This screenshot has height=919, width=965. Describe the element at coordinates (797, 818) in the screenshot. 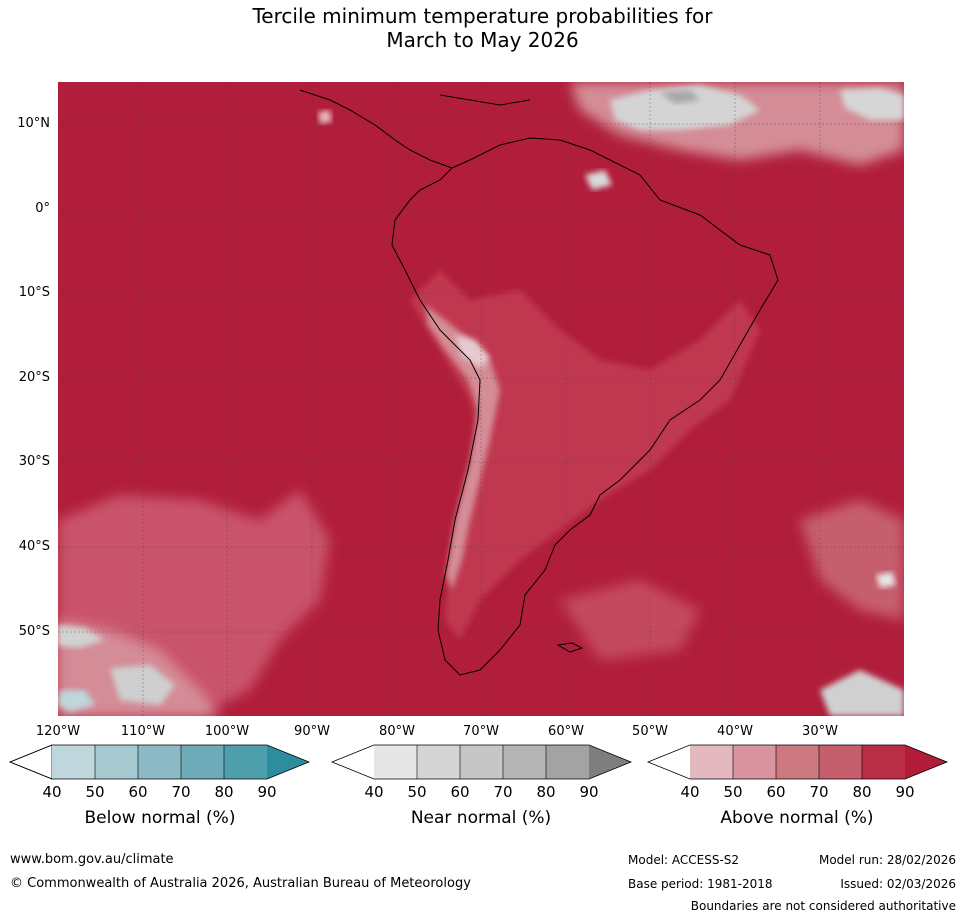

I see `legend-title-above-normal: Above normal (%)` at that location.